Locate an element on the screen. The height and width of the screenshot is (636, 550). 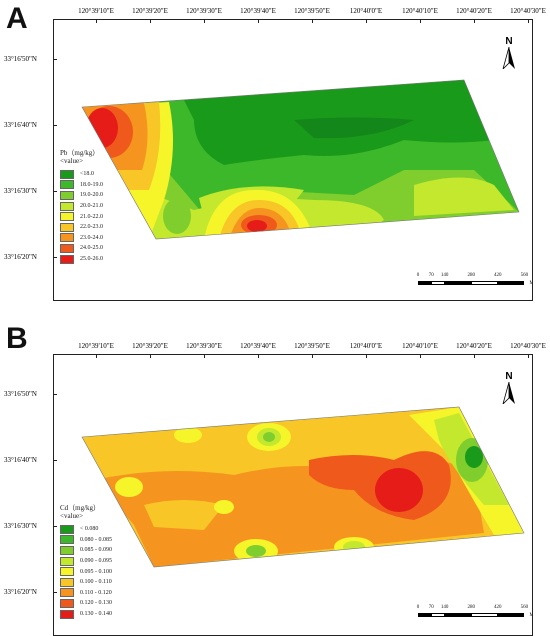
cd-zone-095-100-north is located at coordinates (188, 435).